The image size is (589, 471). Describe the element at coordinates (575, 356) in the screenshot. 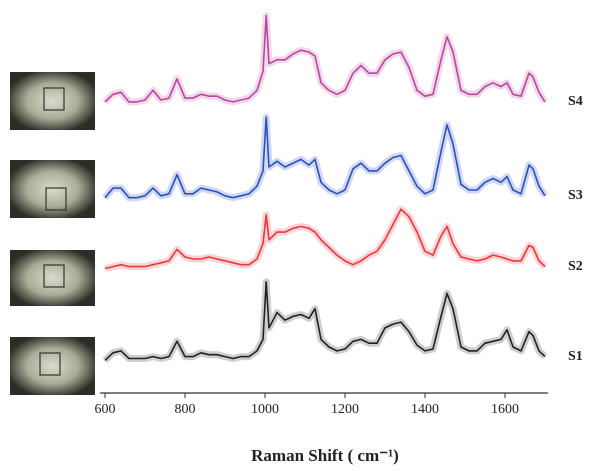

I see `legend-label: S1` at that location.